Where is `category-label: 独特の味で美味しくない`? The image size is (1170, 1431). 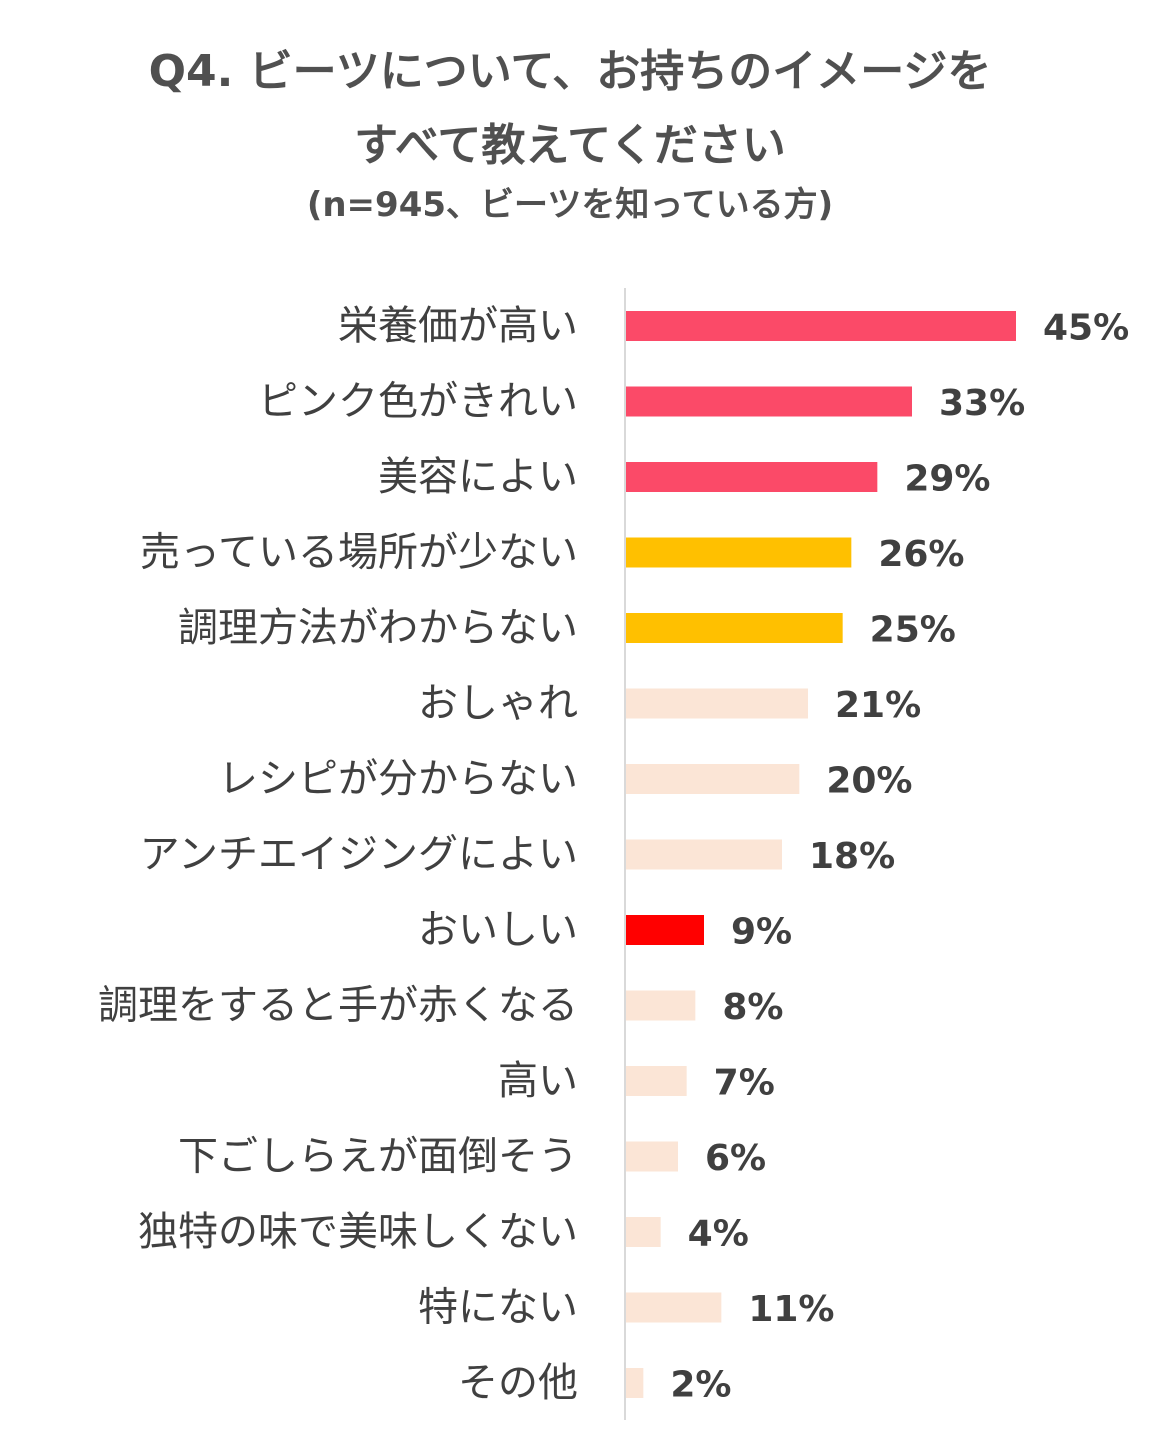 category-label: 独特の味で美味しくない is located at coordinates (358, 1232).